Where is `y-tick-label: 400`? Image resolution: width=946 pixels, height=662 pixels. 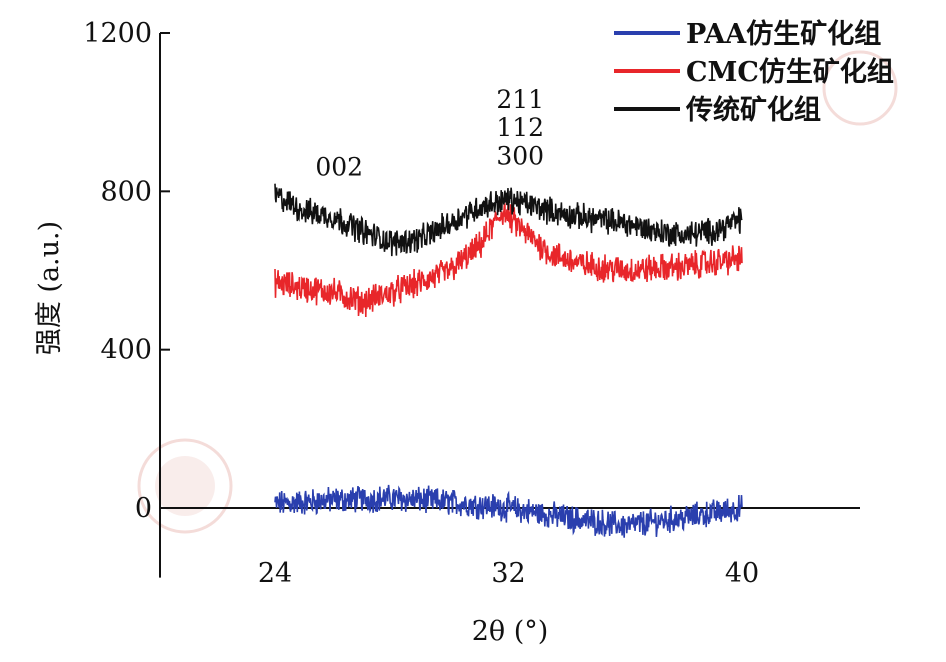
y-tick-label: 400 is located at coordinates (126, 350).